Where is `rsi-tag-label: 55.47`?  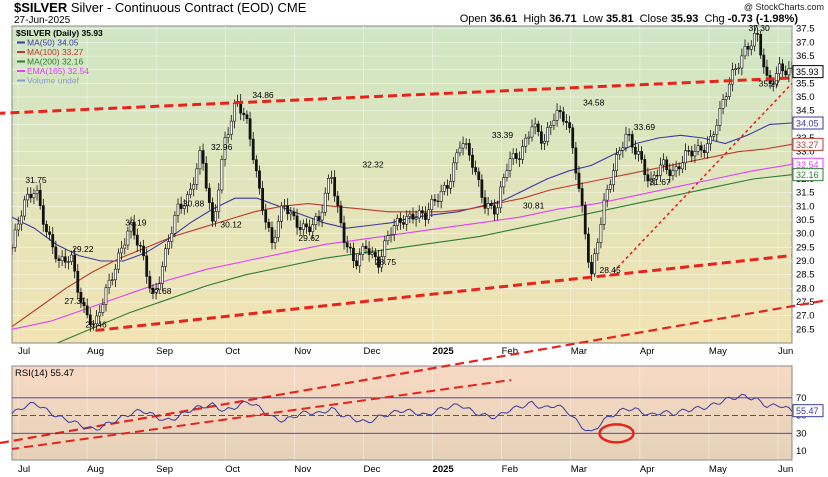
rsi-tag-label: 55.47 is located at coordinates (807, 411).